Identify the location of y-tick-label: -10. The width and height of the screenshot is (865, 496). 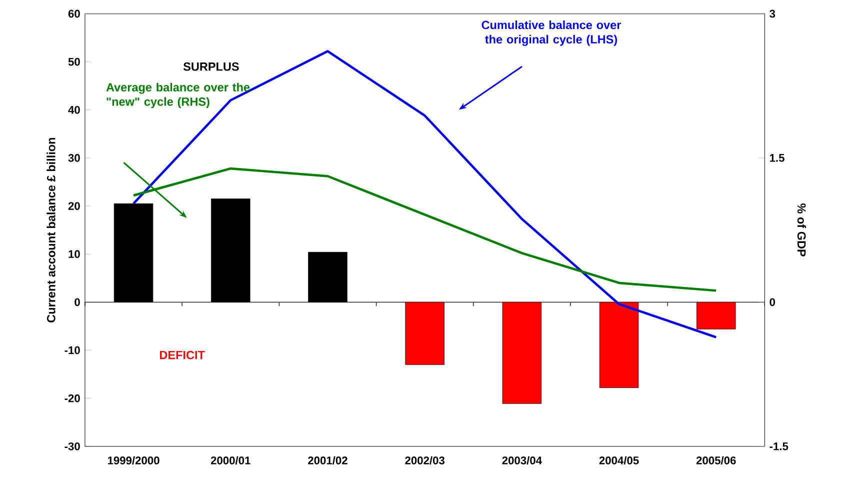
(72, 350).